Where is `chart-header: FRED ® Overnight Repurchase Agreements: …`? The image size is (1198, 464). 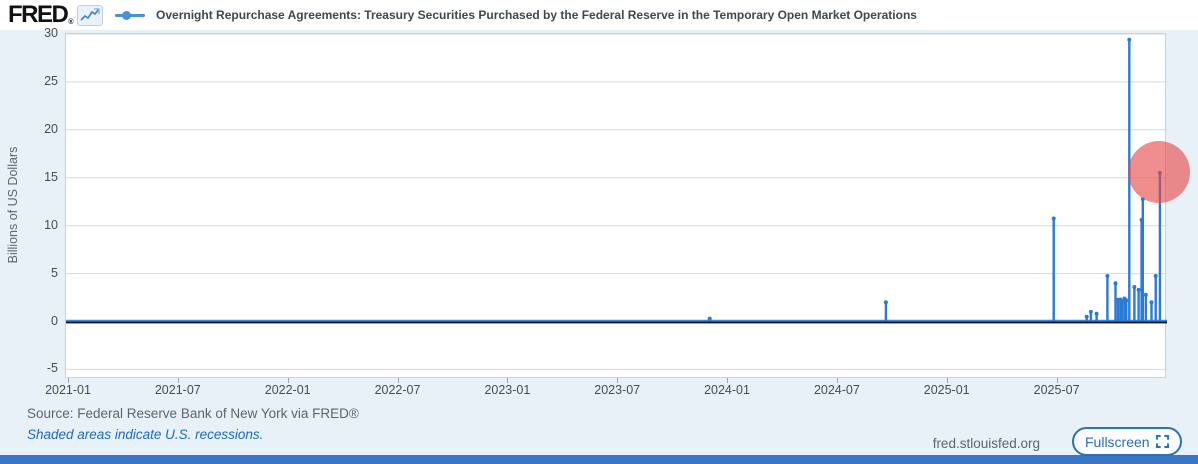
chart-header: FRED ® Overnight Repurchase Agreements: … is located at coordinates (599, 15).